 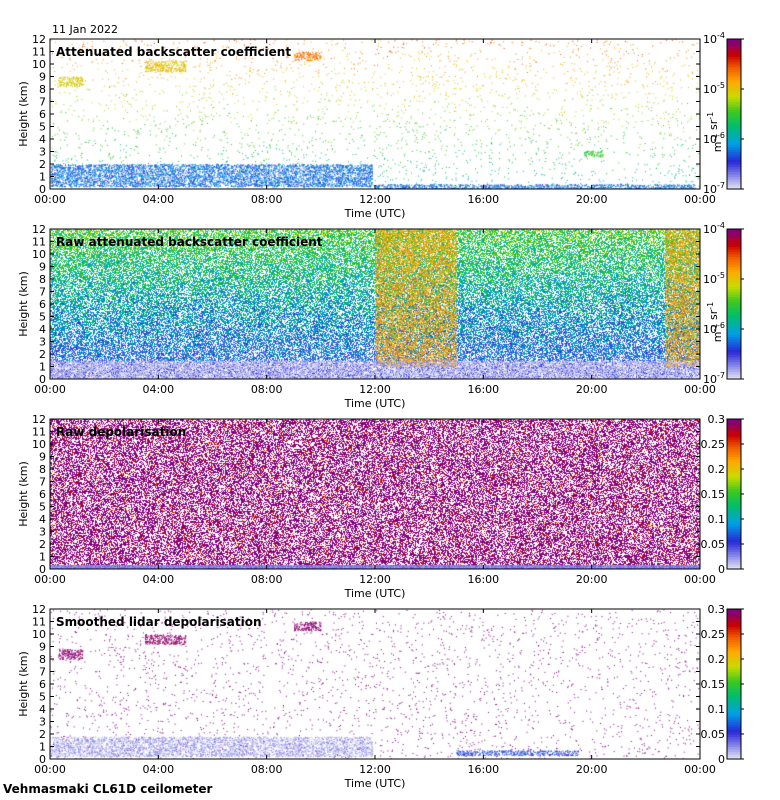 I want to click on y-tick-label: 11, so click(x=39, y=432).